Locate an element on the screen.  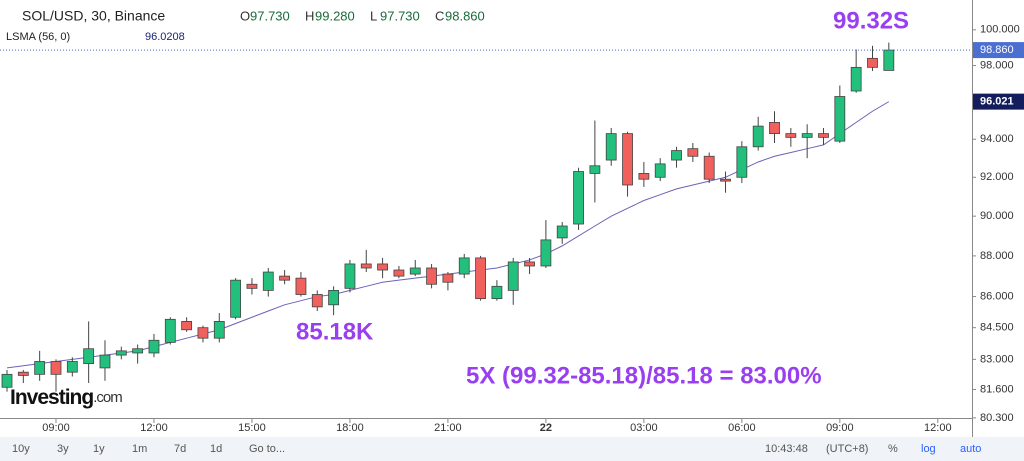
y-tick-label: 98.000 is located at coordinates (997, 65).